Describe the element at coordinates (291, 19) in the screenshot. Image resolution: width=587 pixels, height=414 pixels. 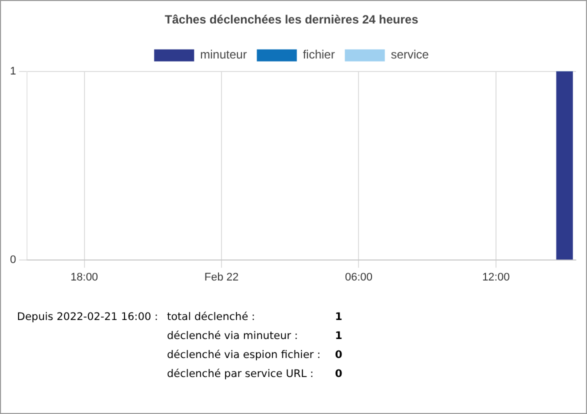
I see `chart-title: Tâches déclenchées les dernières 24 heures` at that location.